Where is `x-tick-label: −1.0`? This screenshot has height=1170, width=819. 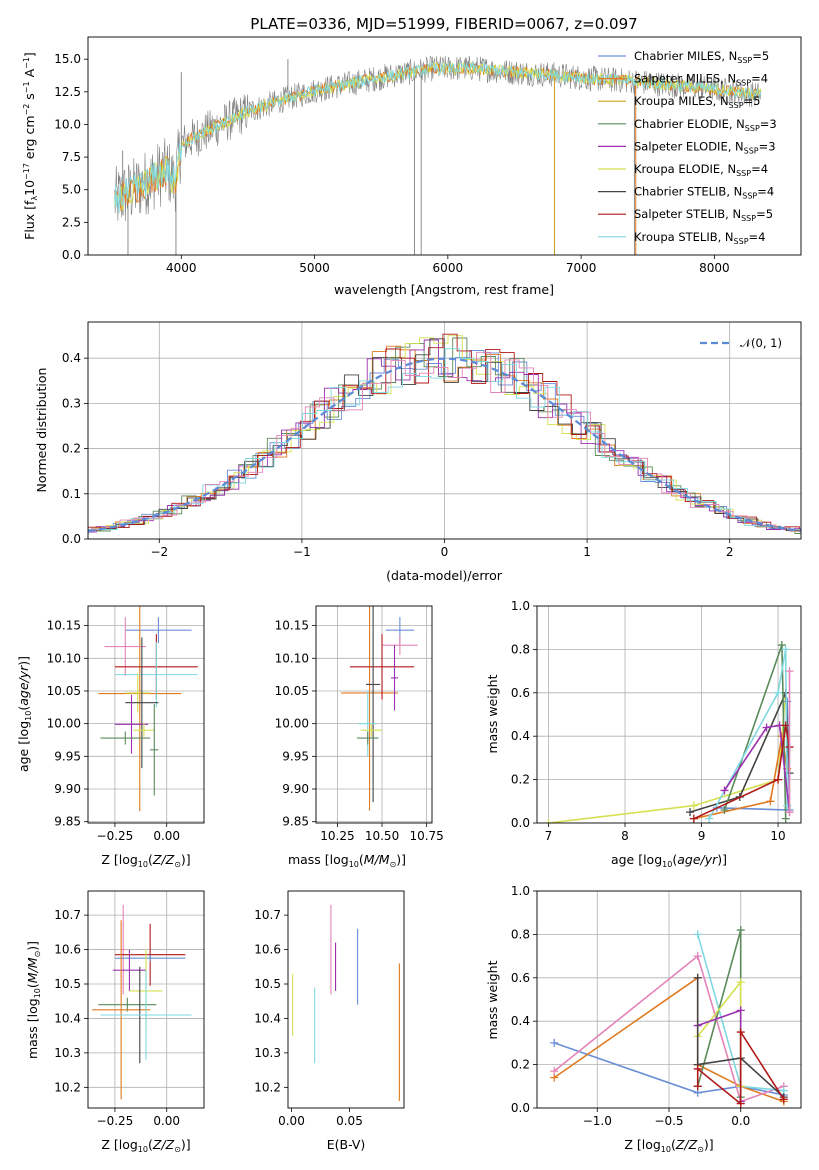
x-tick-label: −1.0 is located at coordinates (597, 1121).